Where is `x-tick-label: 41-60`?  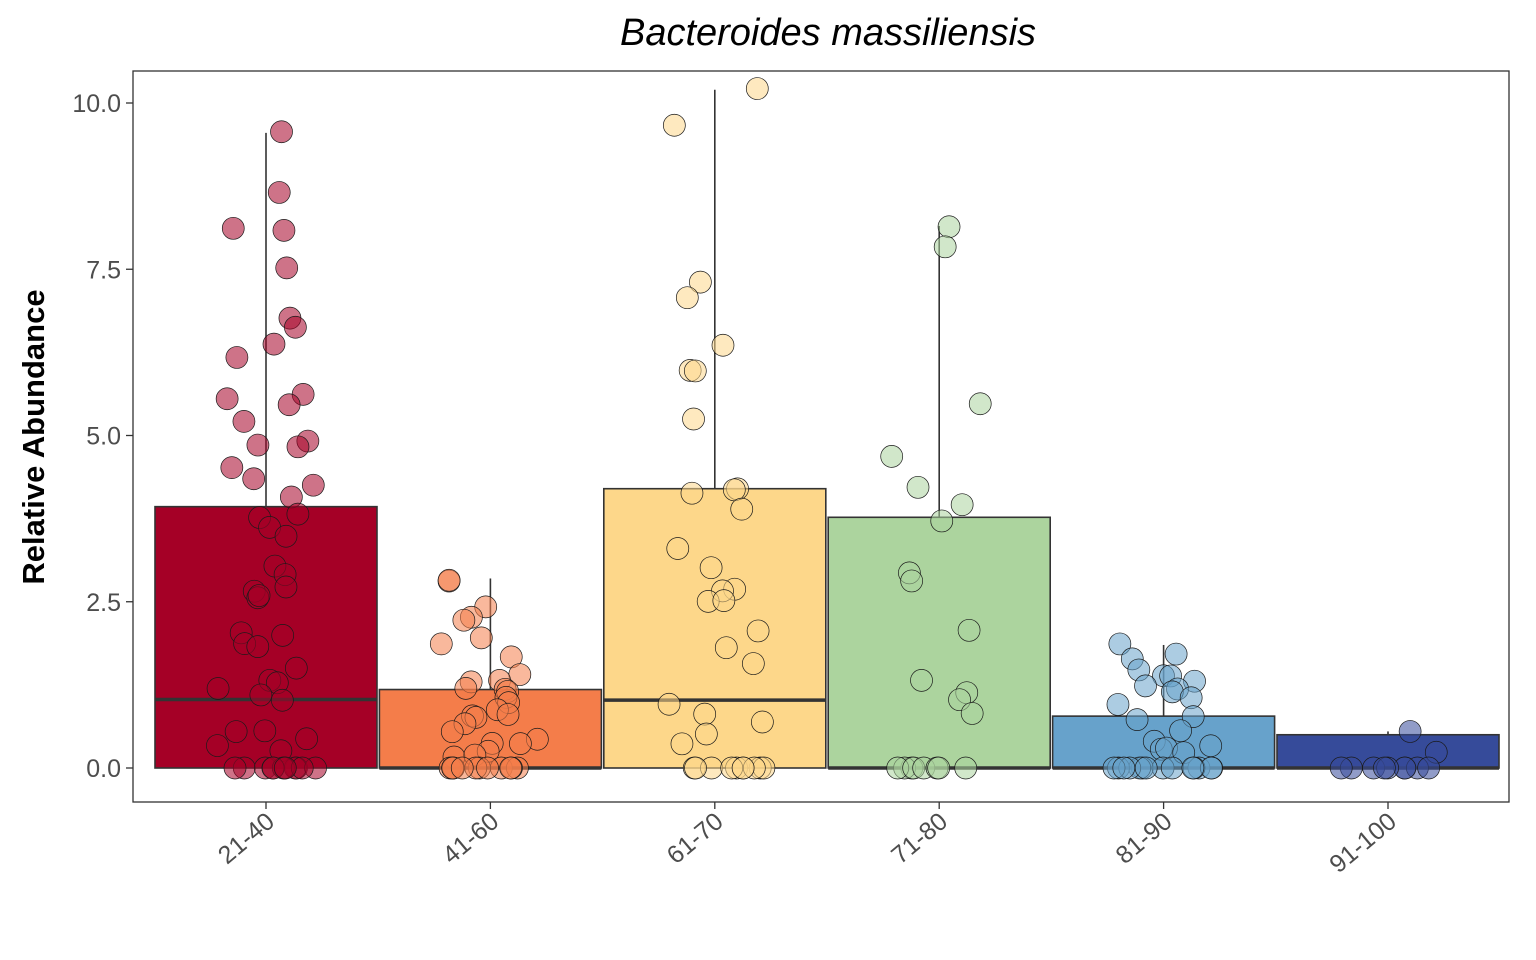
x-tick-label: 41-60 is located at coordinates (470, 838).